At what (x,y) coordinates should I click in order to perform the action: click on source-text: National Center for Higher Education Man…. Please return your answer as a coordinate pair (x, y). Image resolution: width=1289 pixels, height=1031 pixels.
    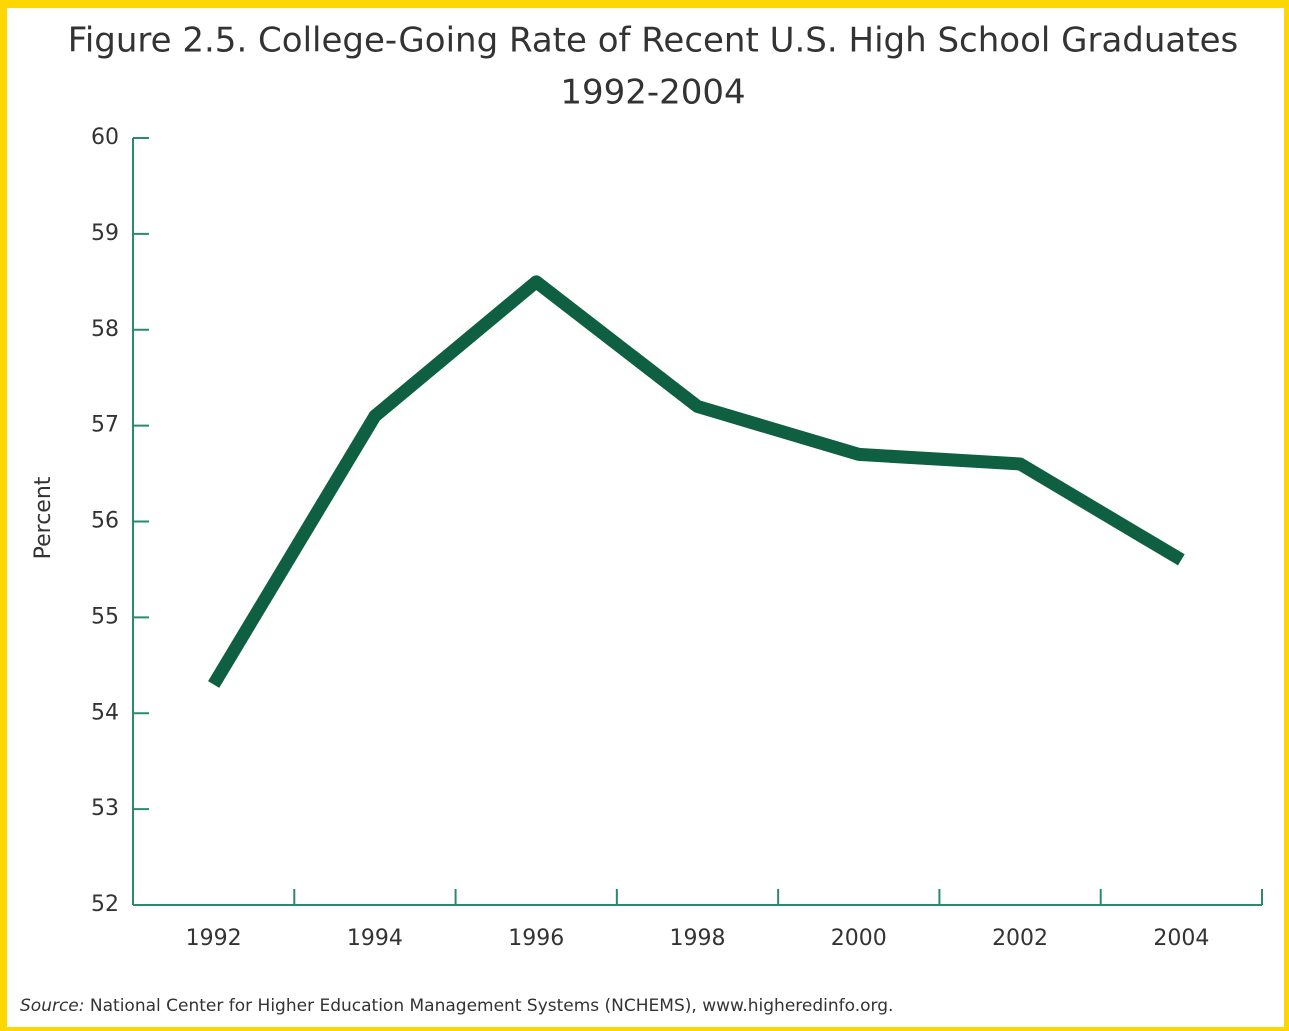
    Looking at the image, I should click on (492, 1006).